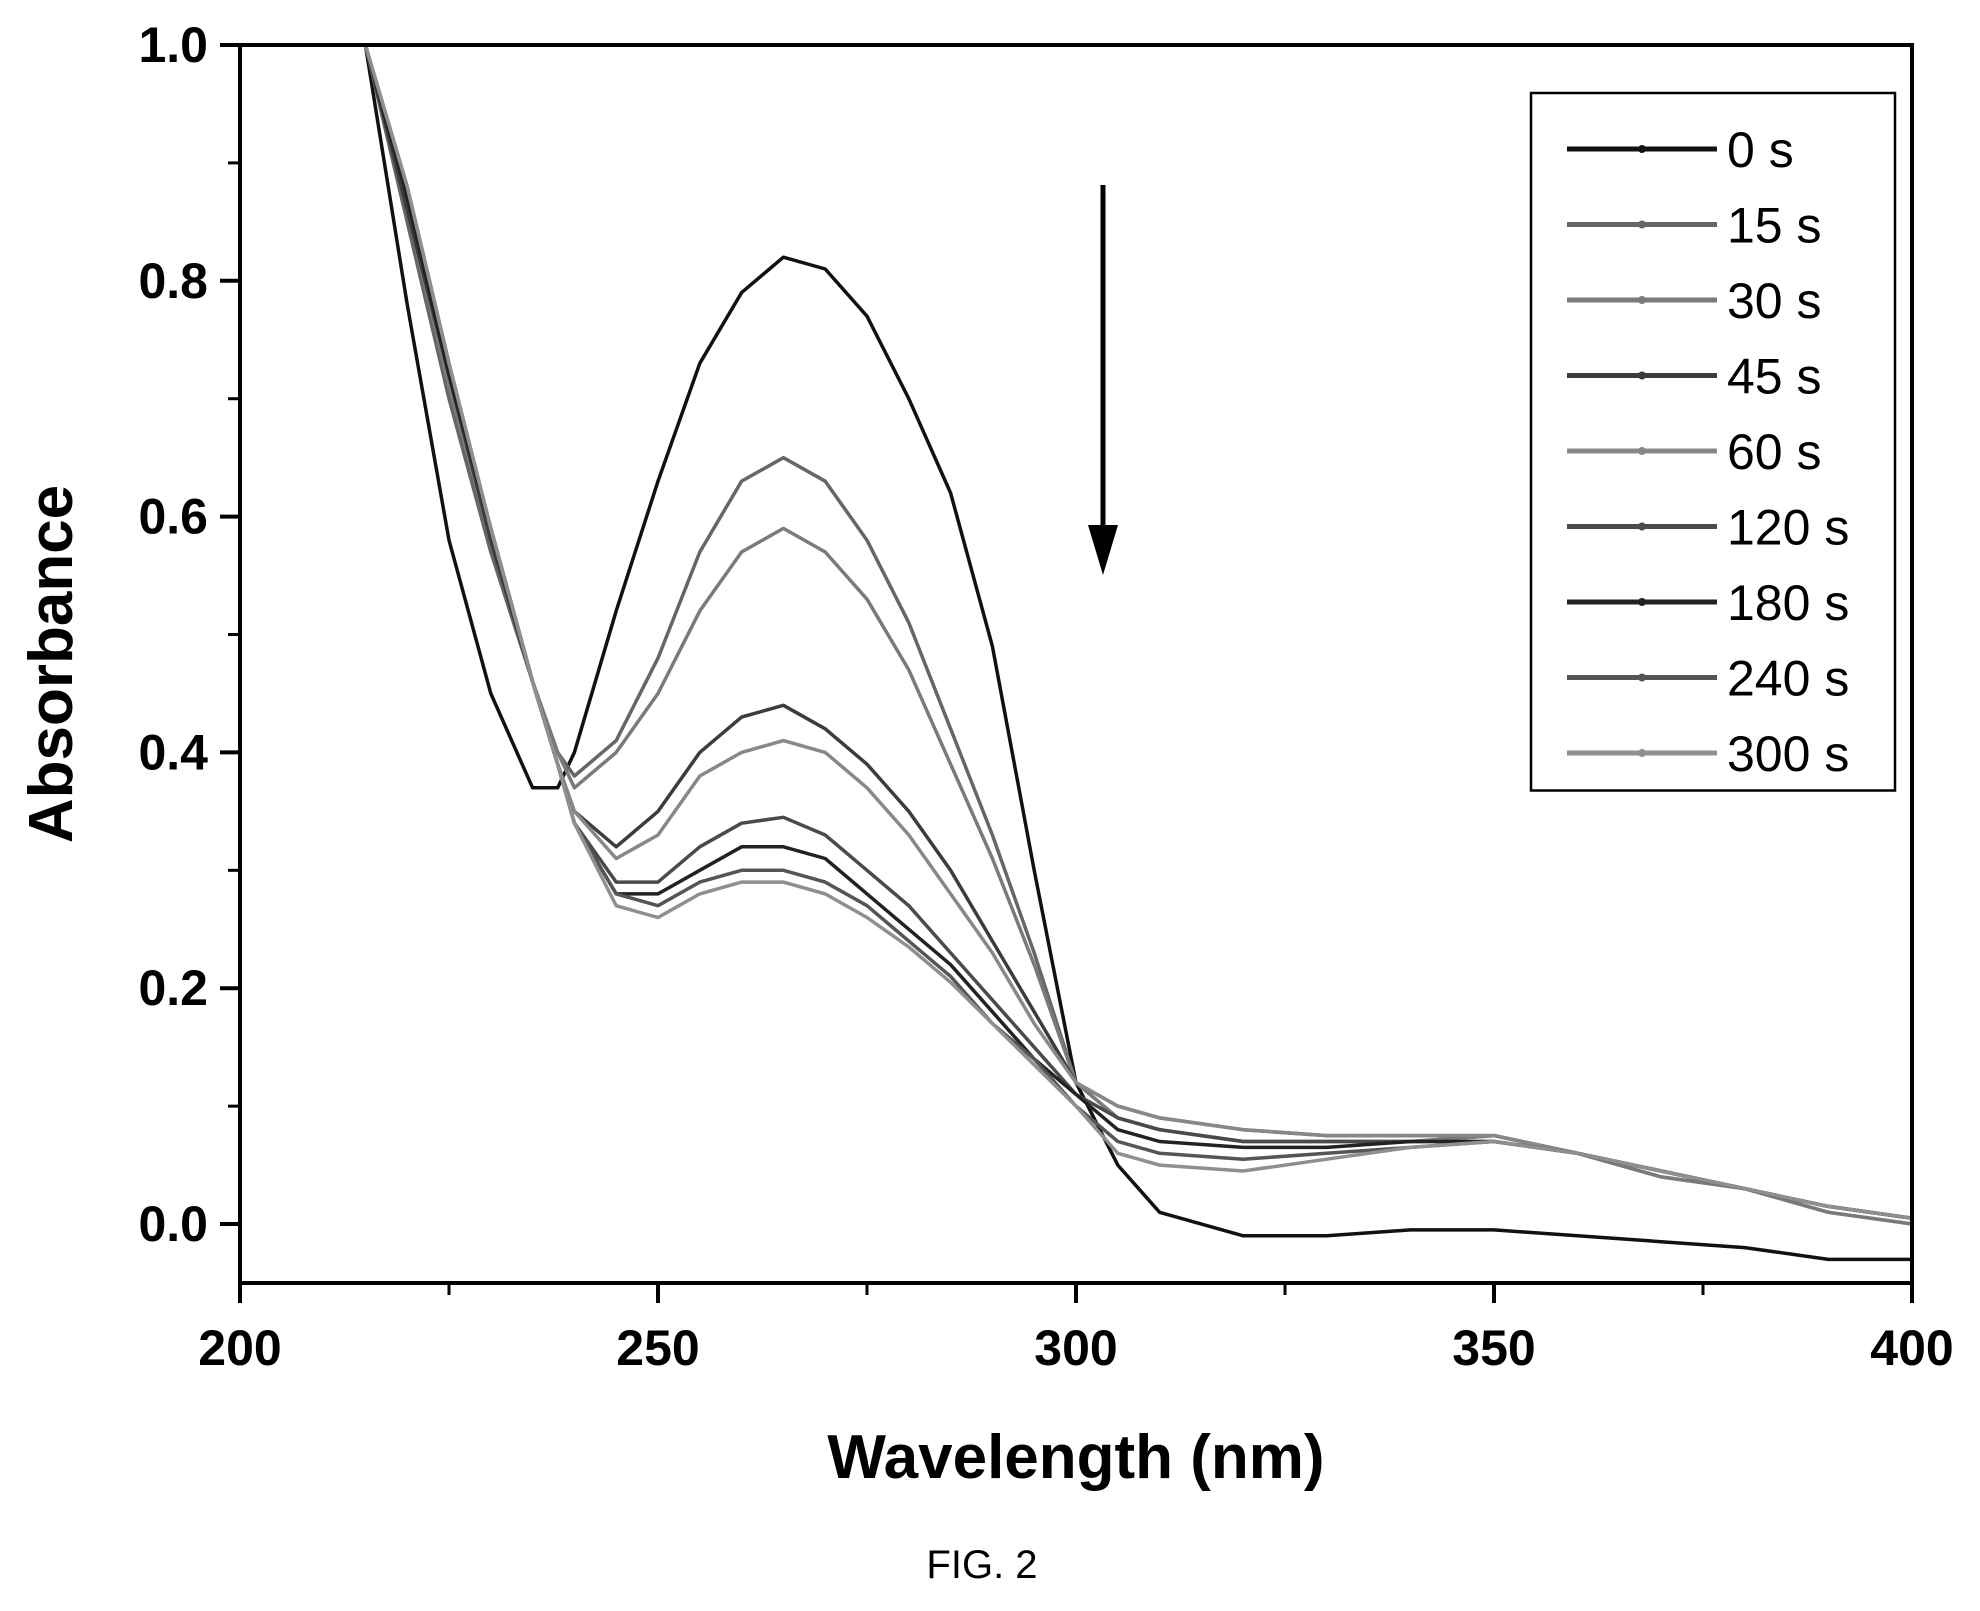  I want to click on legend-label: 240 s, so click(1788, 679).